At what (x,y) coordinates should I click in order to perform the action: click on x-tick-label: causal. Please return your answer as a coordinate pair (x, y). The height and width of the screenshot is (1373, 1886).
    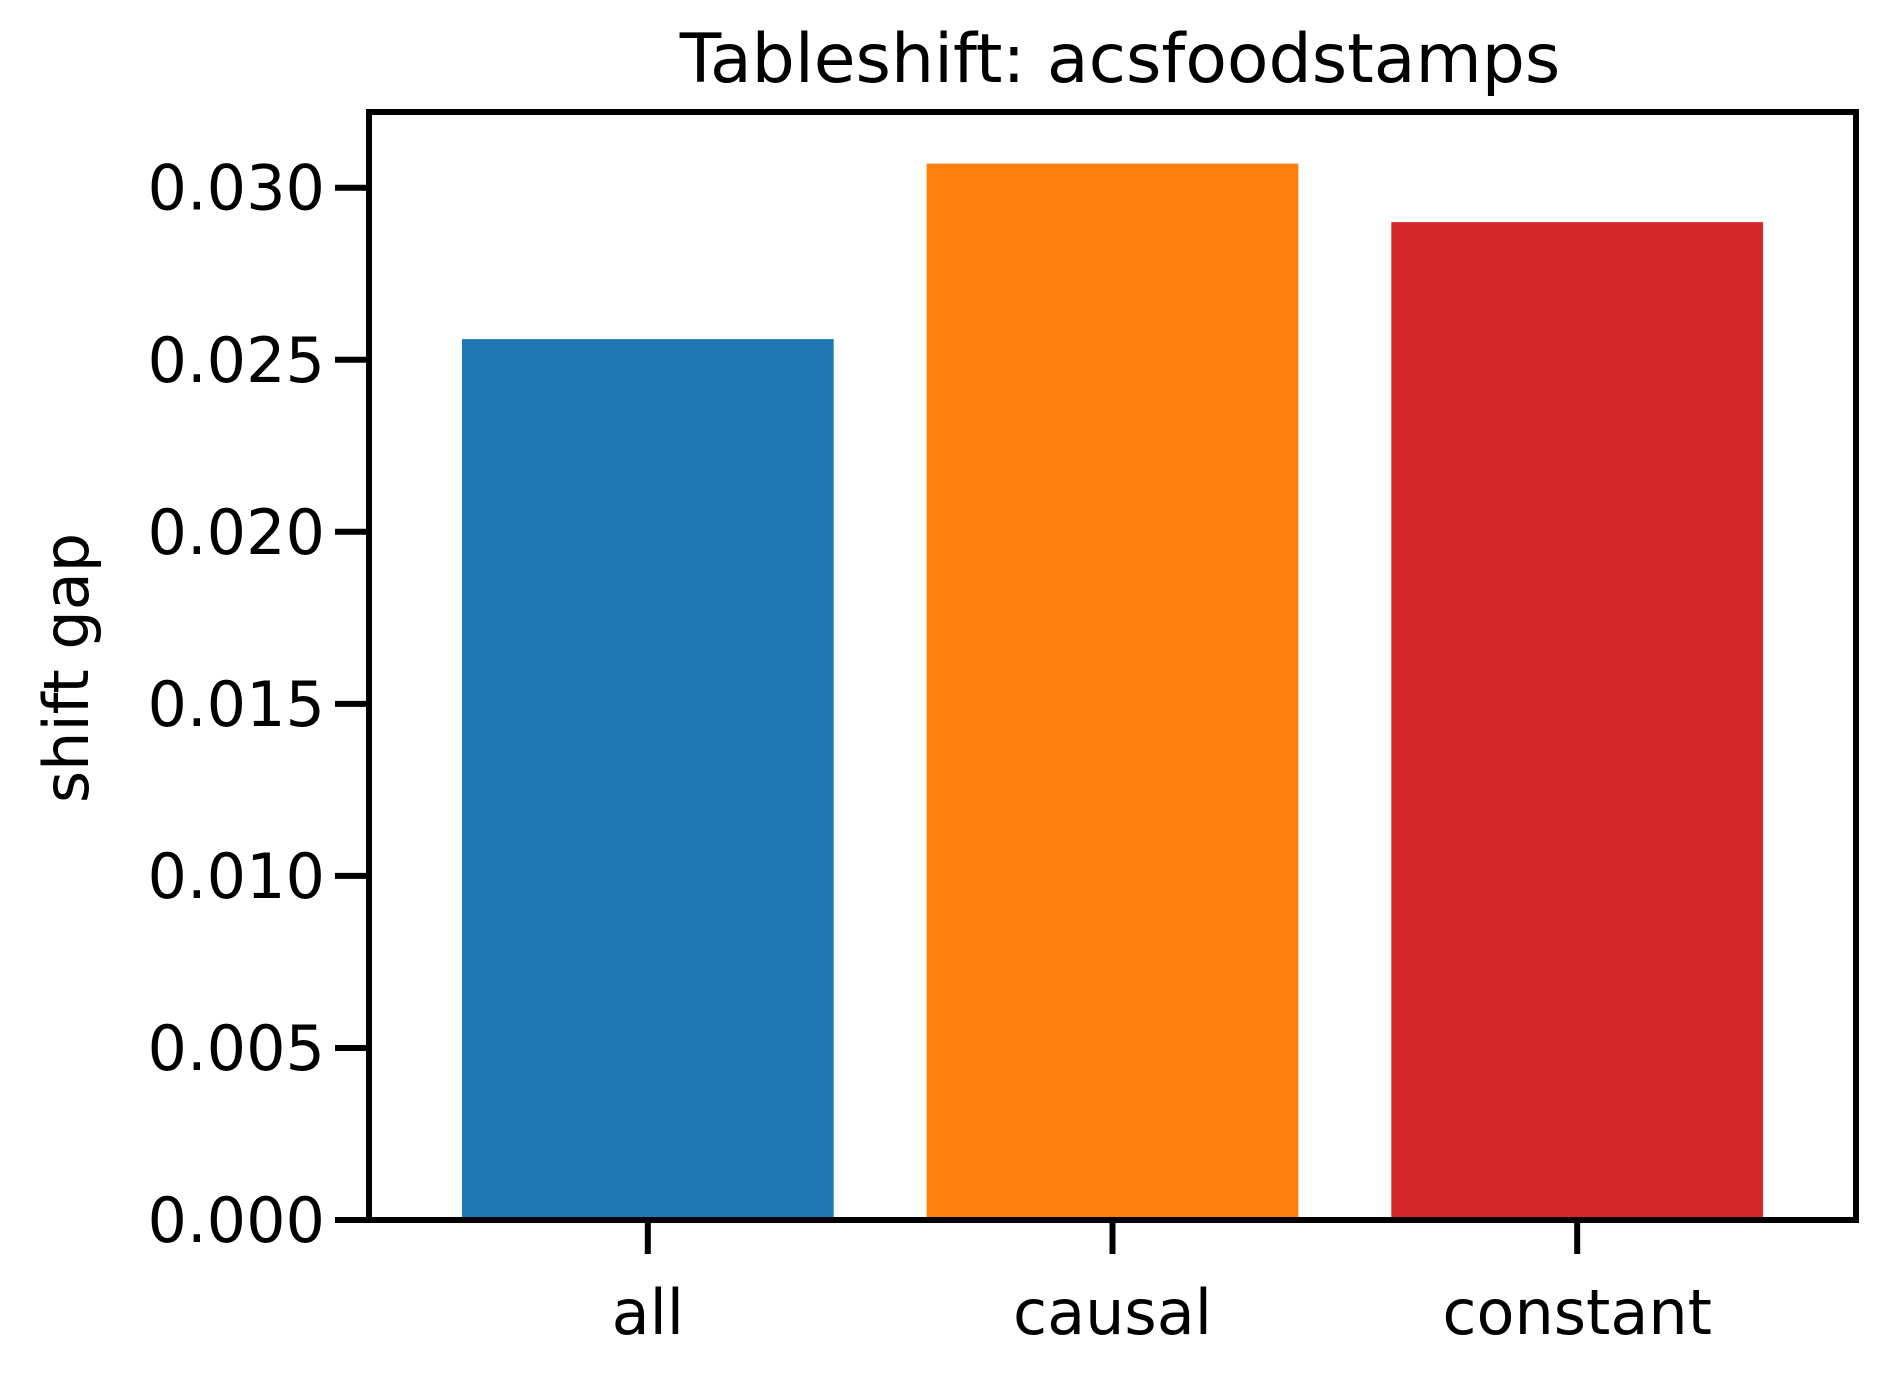
    Looking at the image, I should click on (1112, 1312).